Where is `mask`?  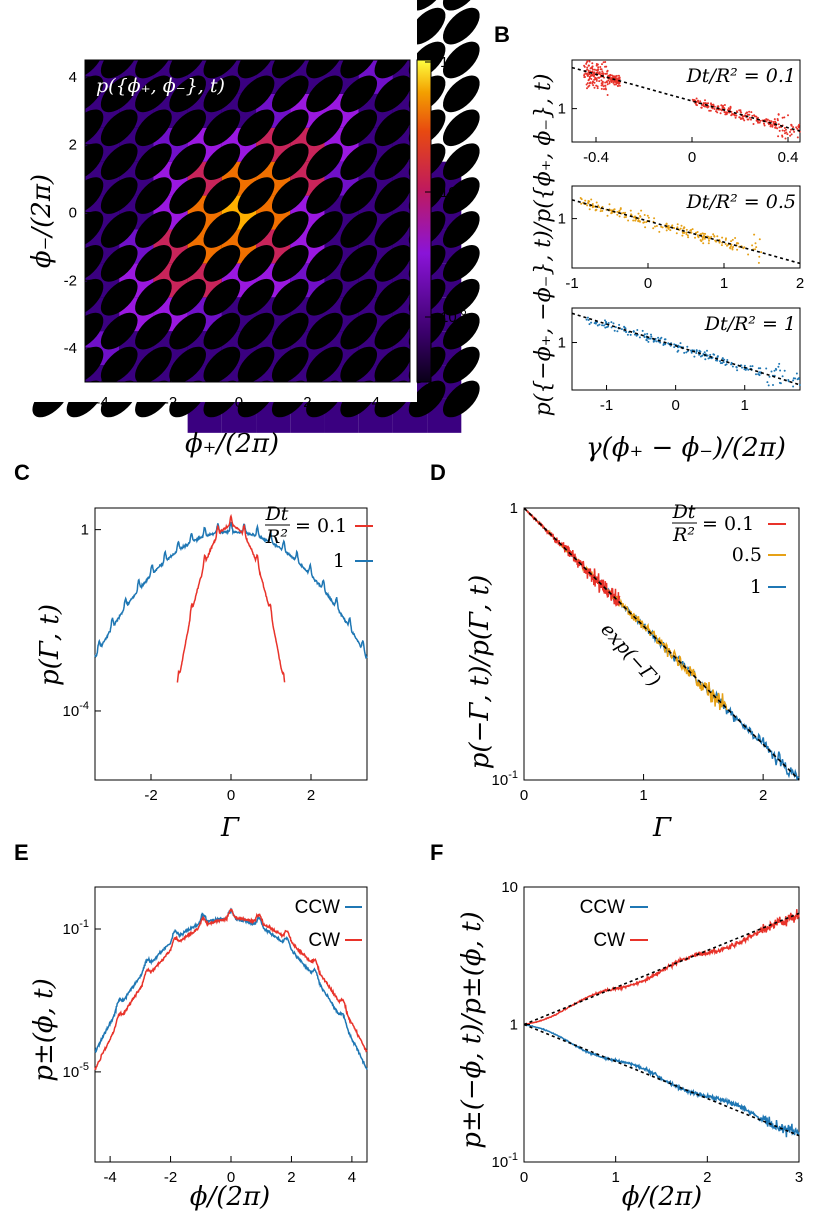 mask is located at coordinates (208, 392).